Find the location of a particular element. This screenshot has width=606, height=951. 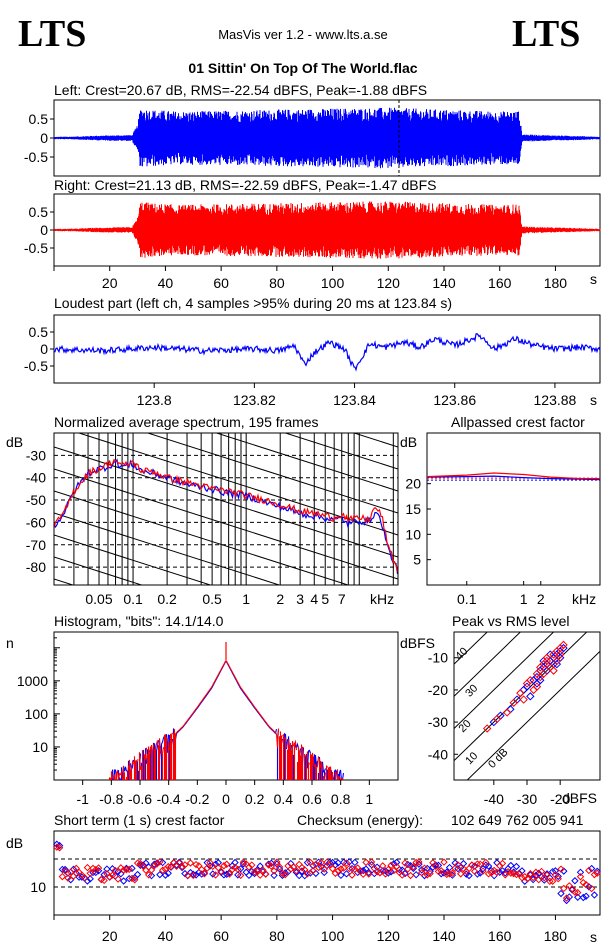

loudest-ytick-label: 0.5 is located at coordinates (39, 332).